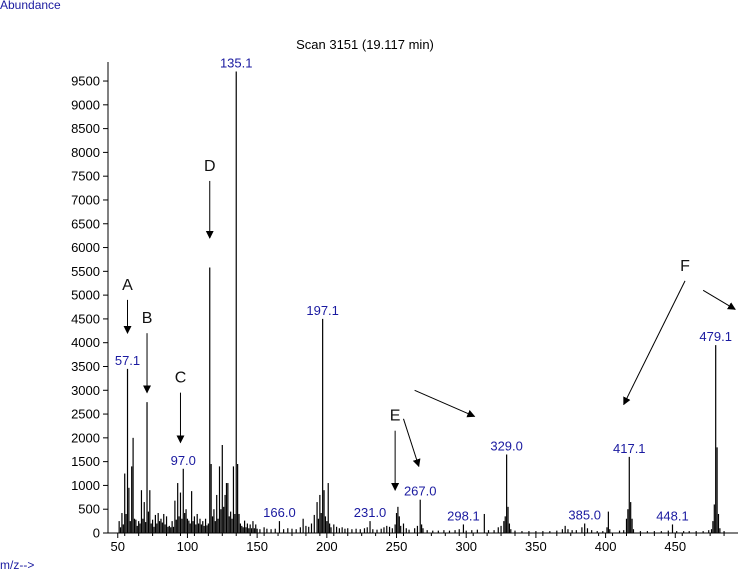 The height and width of the screenshot is (570, 740). I want to click on peak-label: 479.1, so click(715, 336).